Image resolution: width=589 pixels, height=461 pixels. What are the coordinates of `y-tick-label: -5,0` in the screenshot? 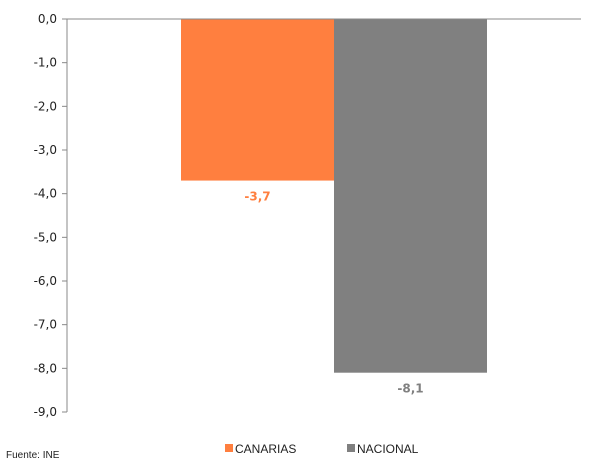 It's located at (45, 237).